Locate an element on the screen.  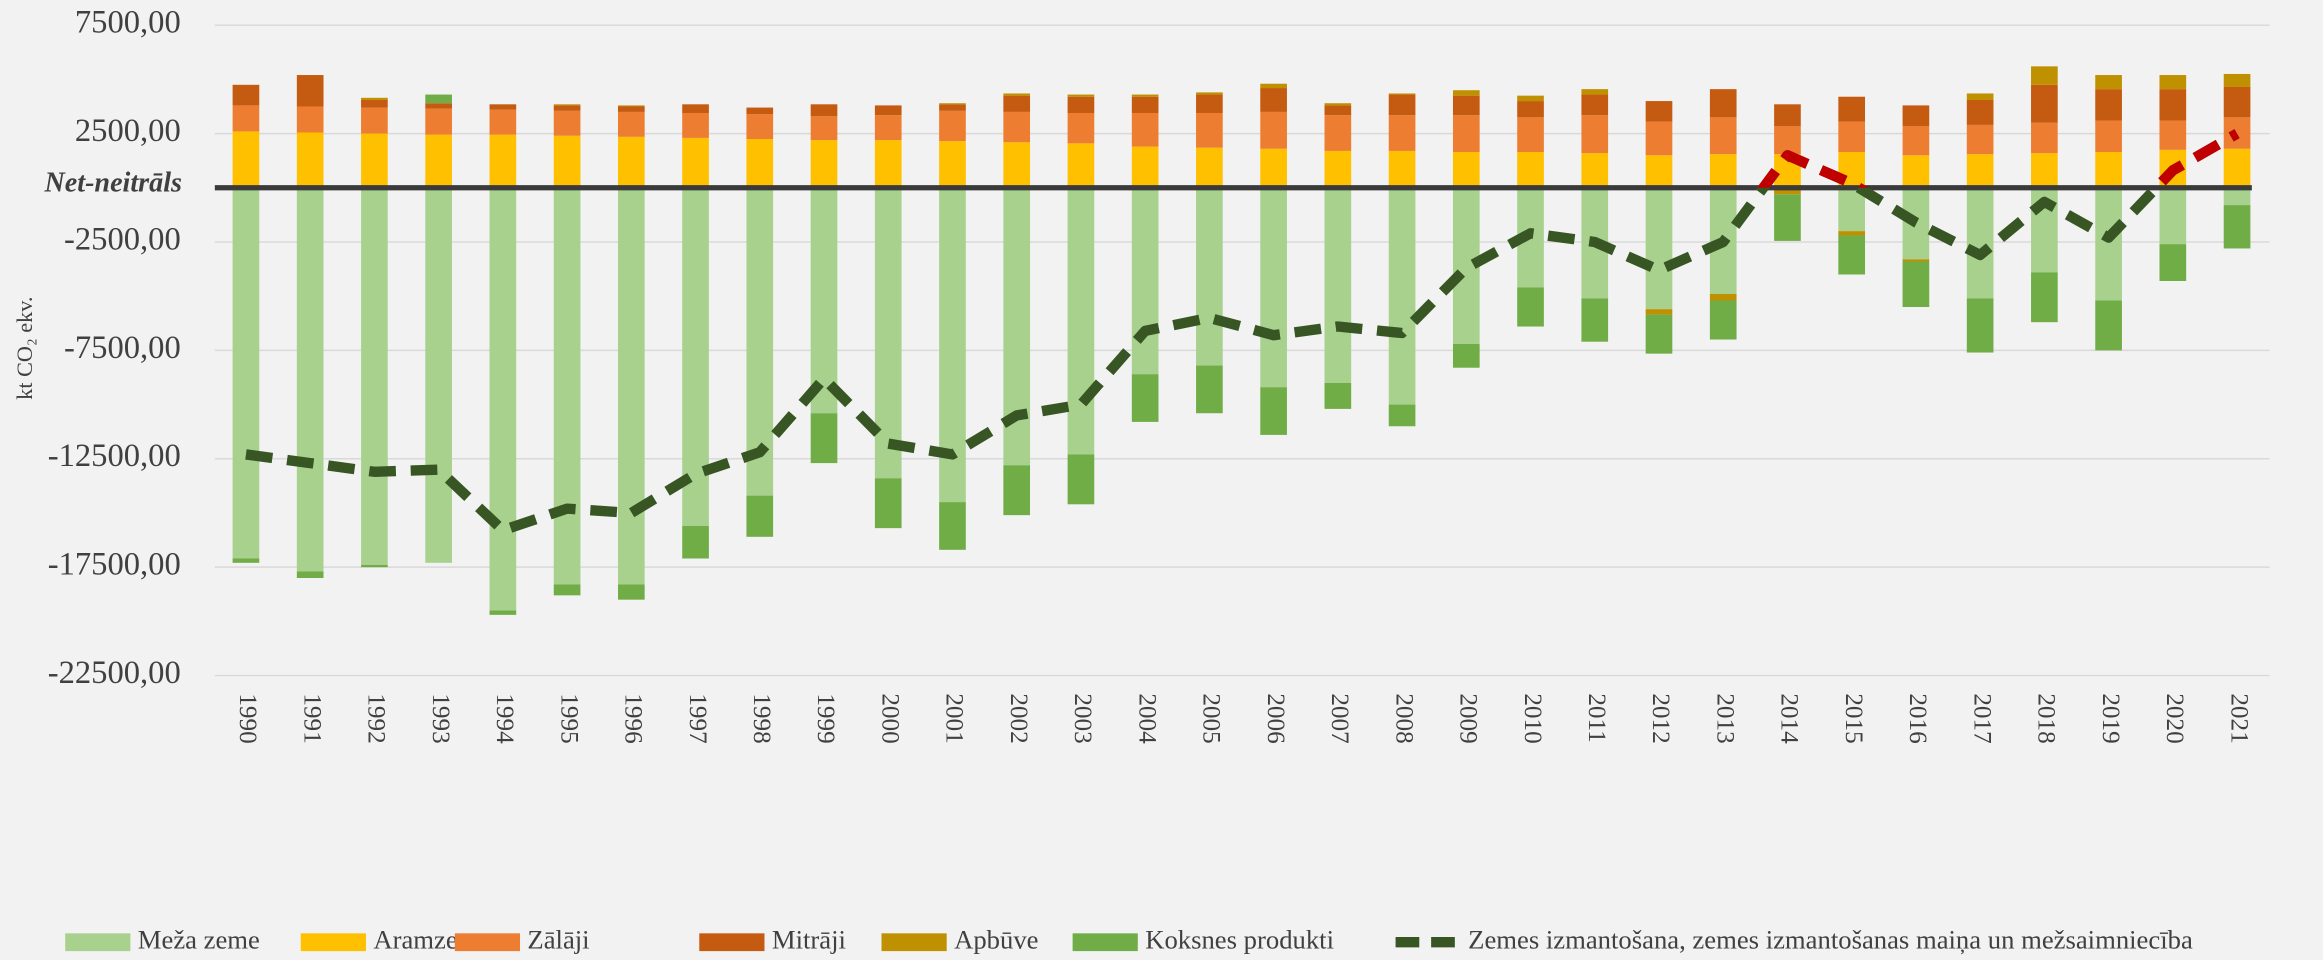
x-tick-label: 1999 is located at coordinates (825, 718).